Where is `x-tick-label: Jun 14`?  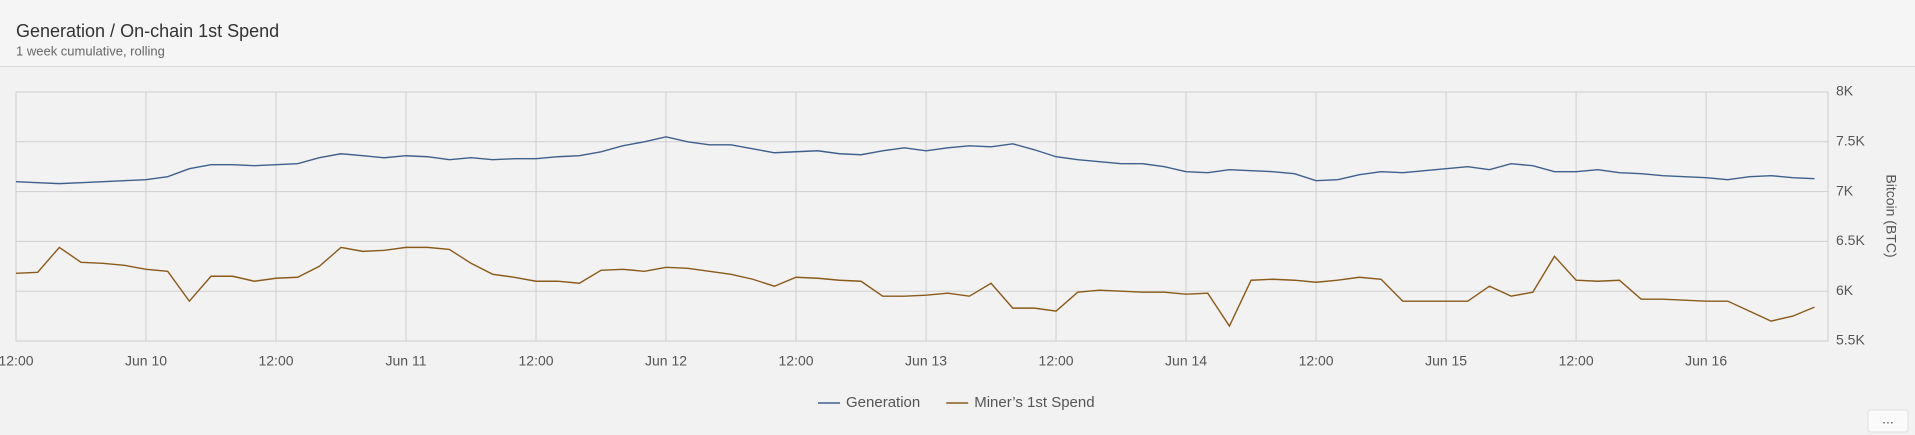 x-tick-label: Jun 14 is located at coordinates (1186, 361).